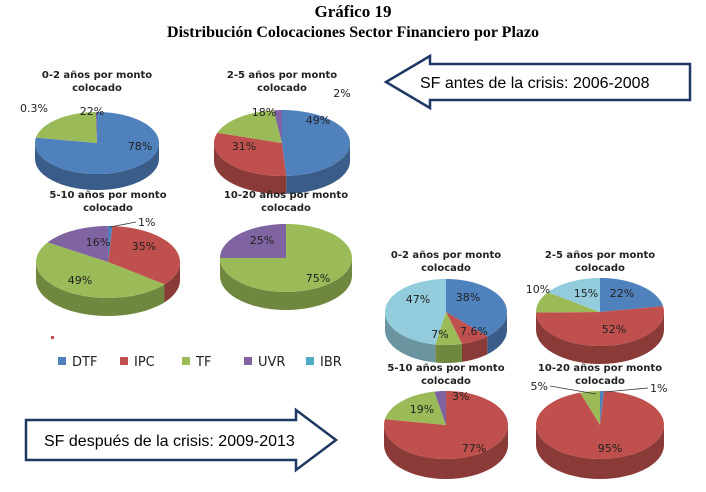 The image size is (706, 492). I want to click on legend: DTF IPC TF UVR IBR, so click(200, 362).